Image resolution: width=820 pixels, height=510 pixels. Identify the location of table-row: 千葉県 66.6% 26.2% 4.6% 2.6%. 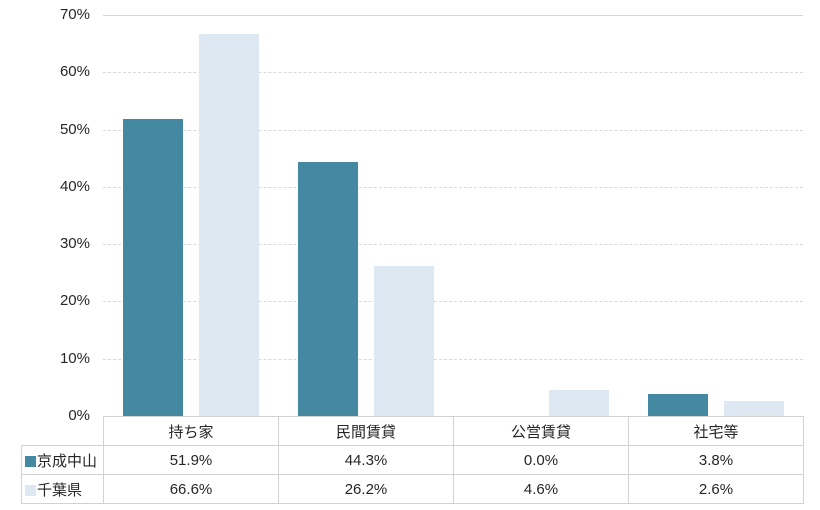
(412, 489).